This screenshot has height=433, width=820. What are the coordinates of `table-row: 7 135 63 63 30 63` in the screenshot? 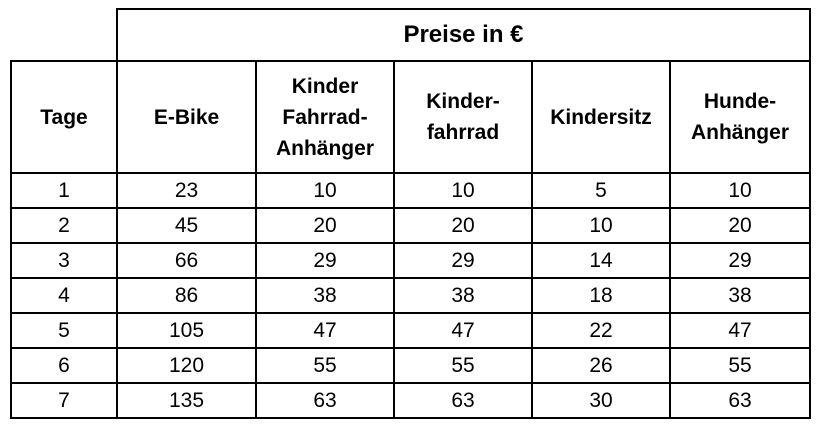 It's located at (410, 400).